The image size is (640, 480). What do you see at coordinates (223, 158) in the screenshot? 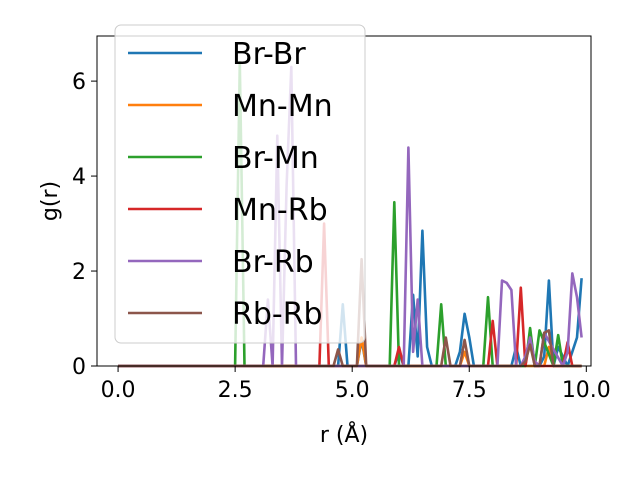
I see `legend-item-br-mn: Br-Mn` at bounding box center [223, 158].